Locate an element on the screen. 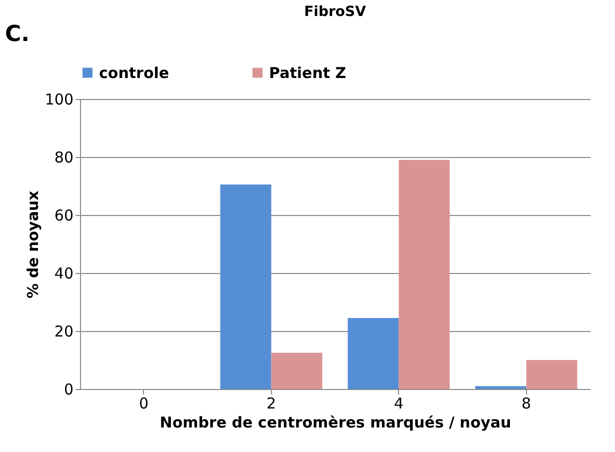 Image resolution: width=615 pixels, height=452 pixels. y-tick-label: 40 is located at coordinates (64, 273).